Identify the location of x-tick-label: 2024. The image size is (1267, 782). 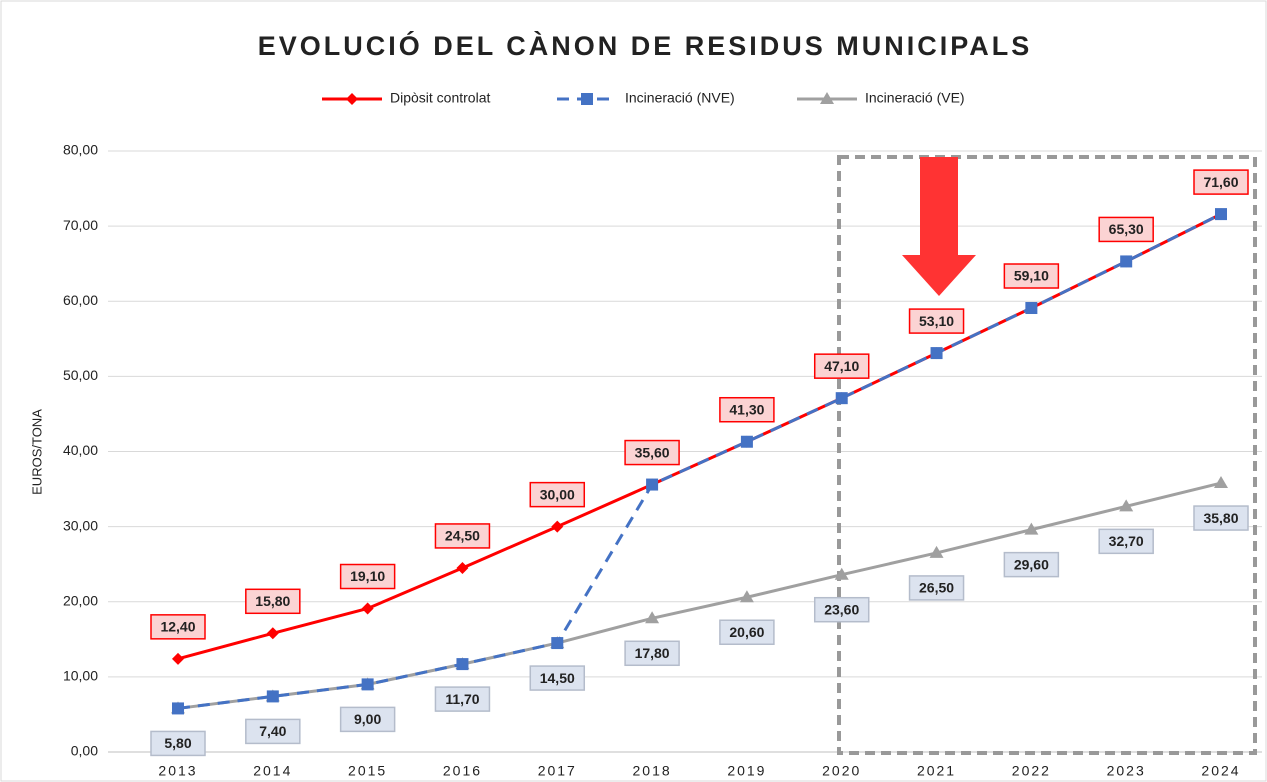
(1220, 771).